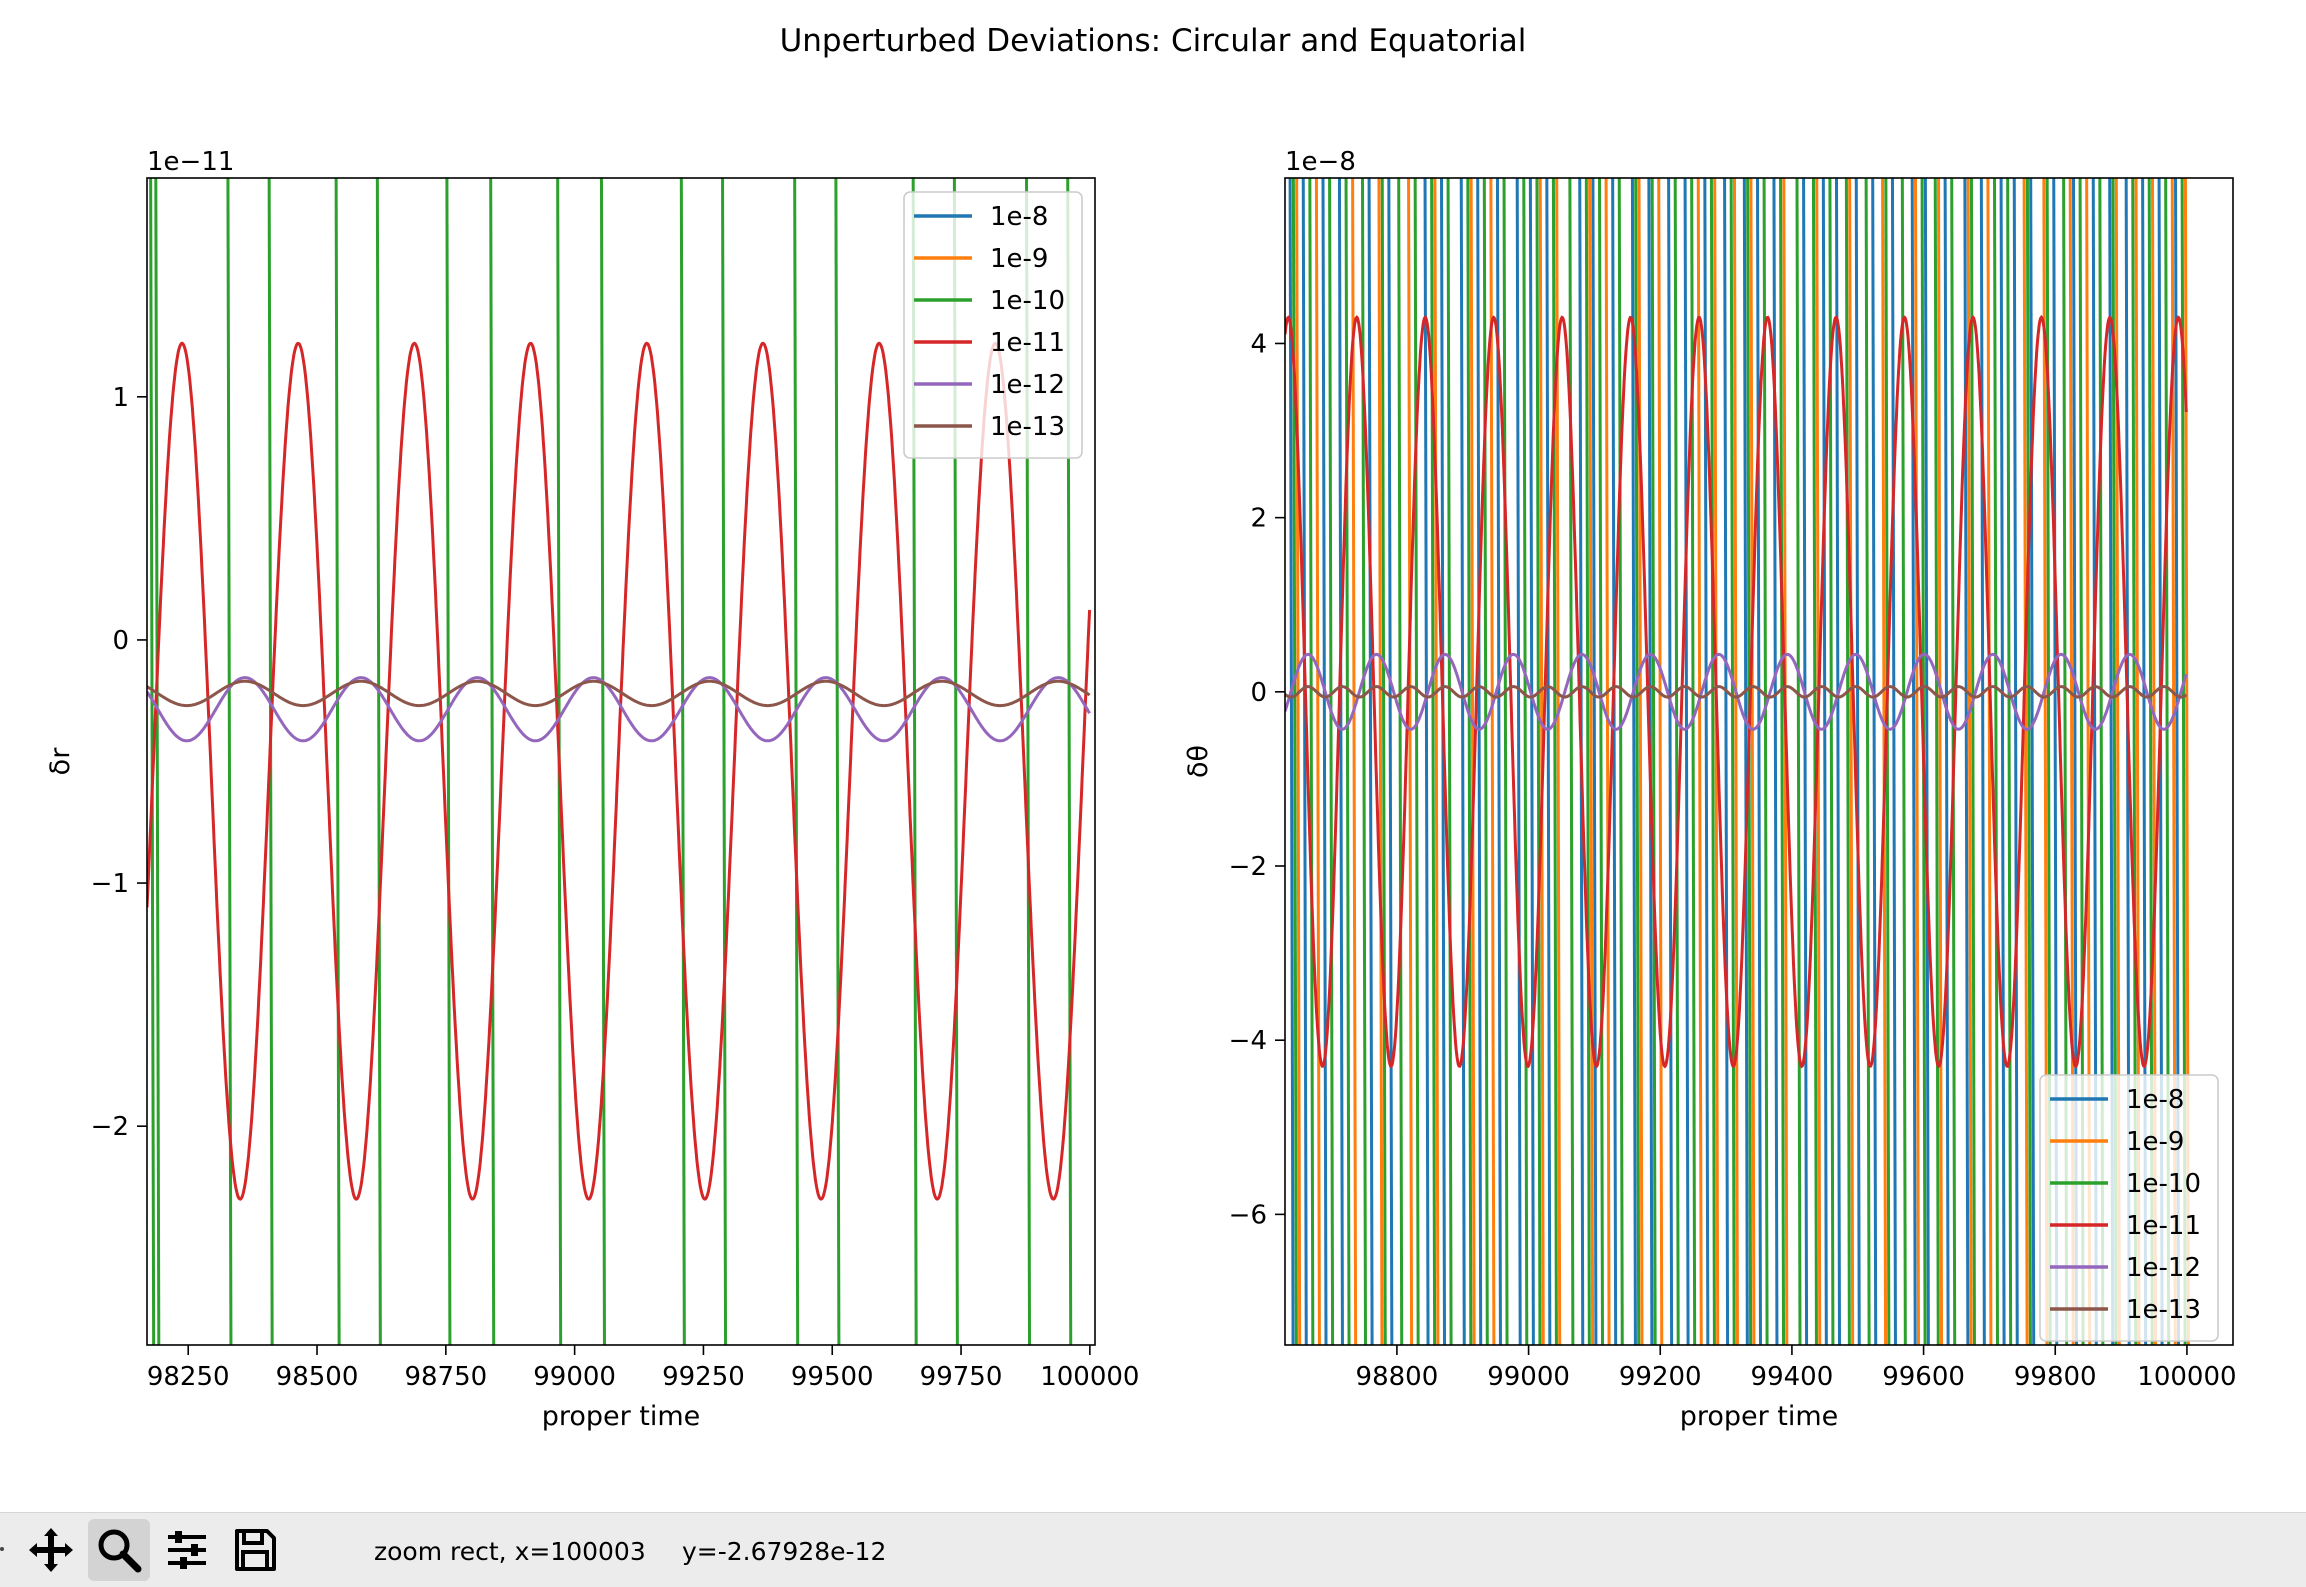 The height and width of the screenshot is (1587, 2306). I want to click on y-axis-label: δr, so click(60, 761).